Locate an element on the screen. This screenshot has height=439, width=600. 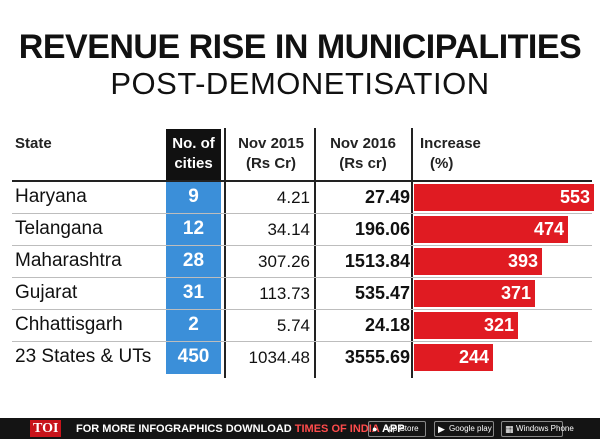
header-nov2015: Nov 2015 (Rs Cr) is located at coordinates (271, 154).